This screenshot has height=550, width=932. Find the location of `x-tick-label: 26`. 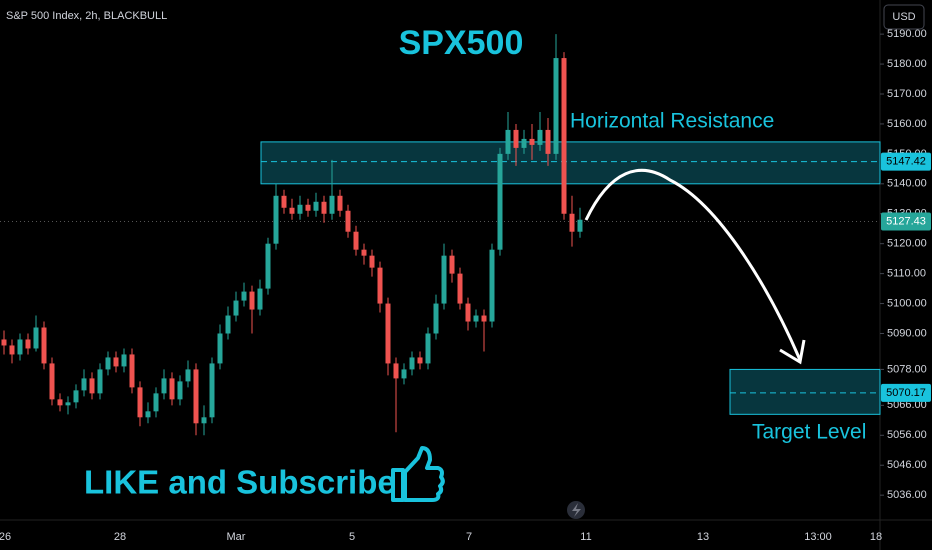

x-tick-label: 26 is located at coordinates (5, 537).